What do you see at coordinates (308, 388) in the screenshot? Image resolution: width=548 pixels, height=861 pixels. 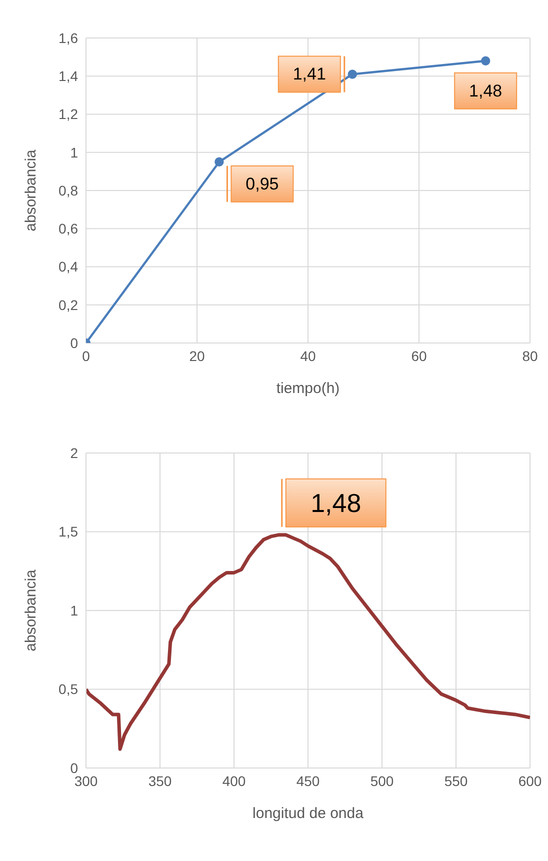 I see `x-axis-title: tiempo(h)` at bounding box center [308, 388].